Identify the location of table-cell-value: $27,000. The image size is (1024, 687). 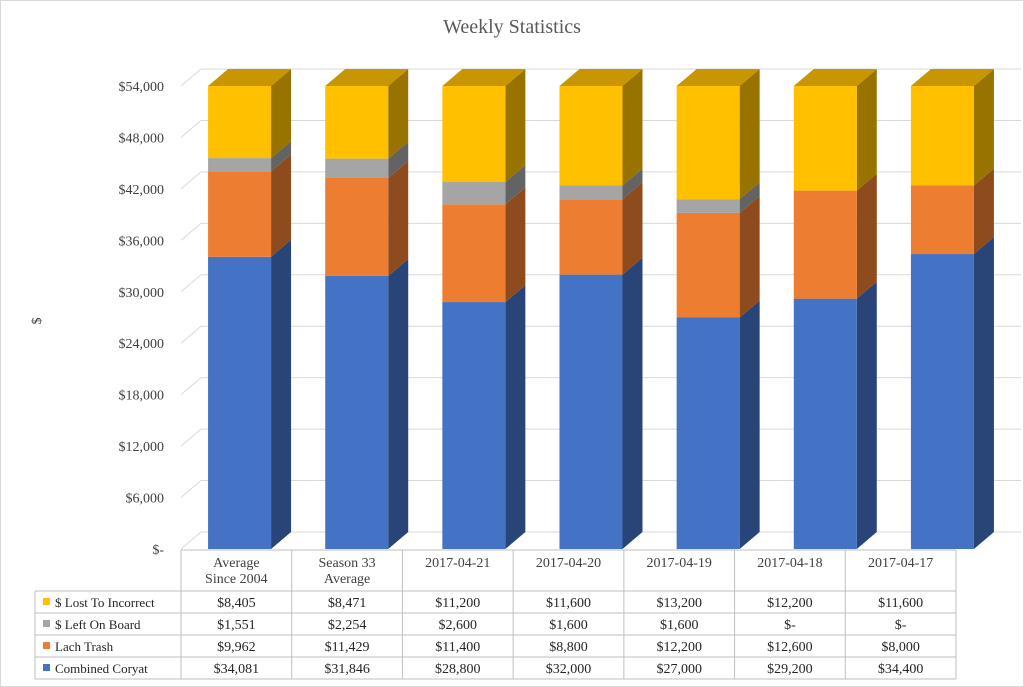
(679, 669).